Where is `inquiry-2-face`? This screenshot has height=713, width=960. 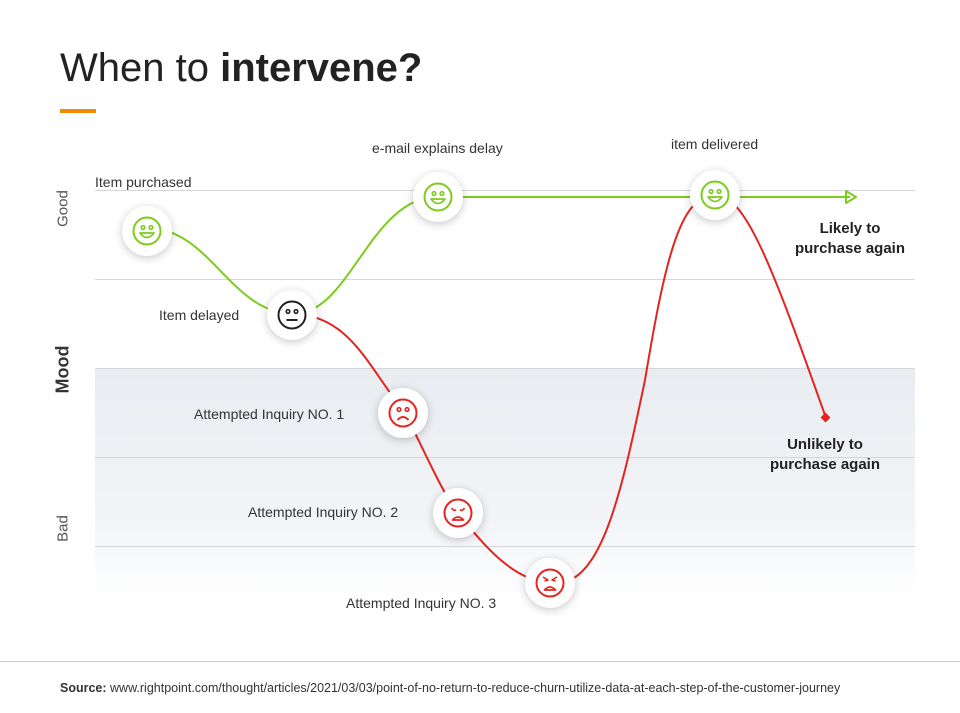
inquiry-2-face is located at coordinates (458, 513).